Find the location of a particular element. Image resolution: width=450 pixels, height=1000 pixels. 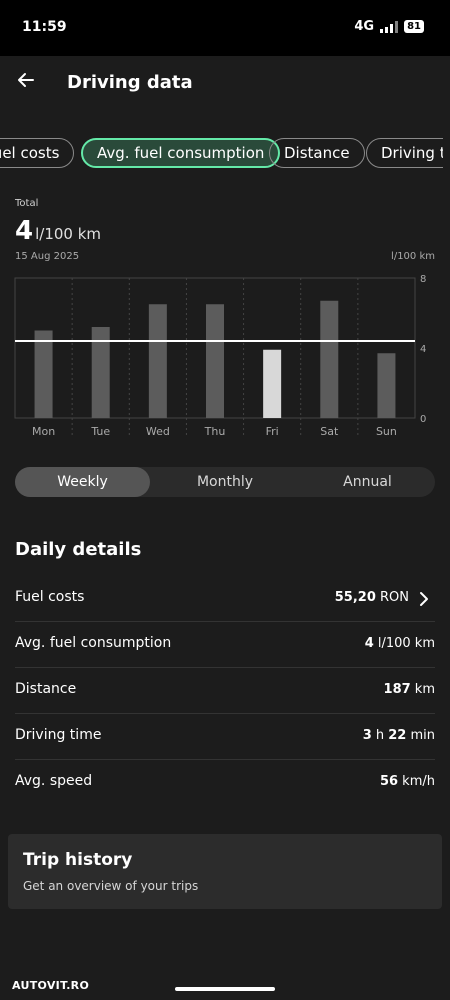

daily-details-title: Daily details is located at coordinates (78, 549).